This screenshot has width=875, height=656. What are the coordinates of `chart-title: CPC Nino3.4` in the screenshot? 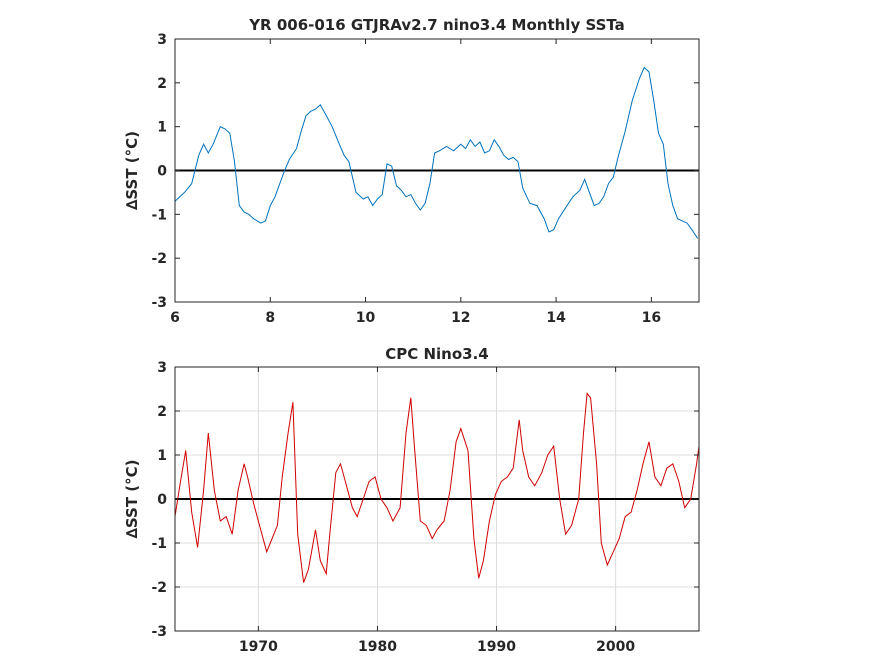 It's located at (436, 354).